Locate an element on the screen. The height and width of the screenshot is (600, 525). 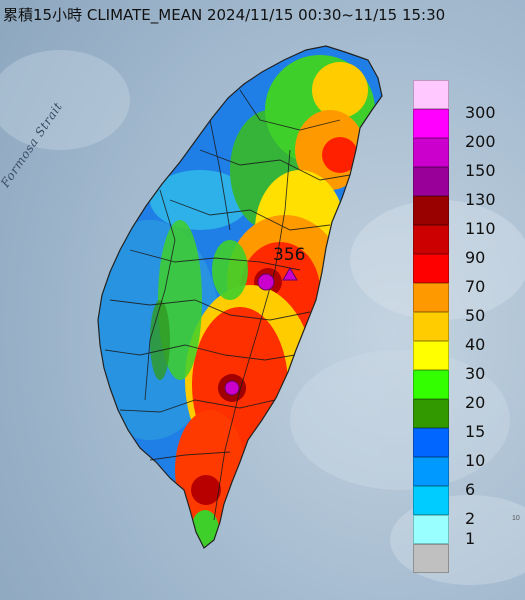
legend-label: 200 is located at coordinates (480, 141).